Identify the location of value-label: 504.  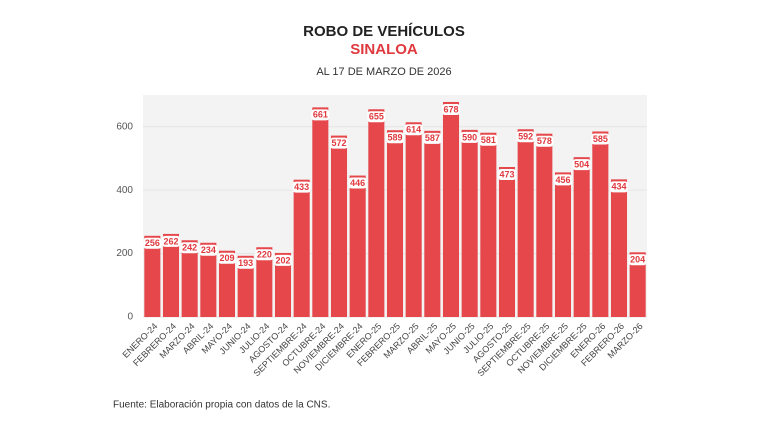
(581, 165).